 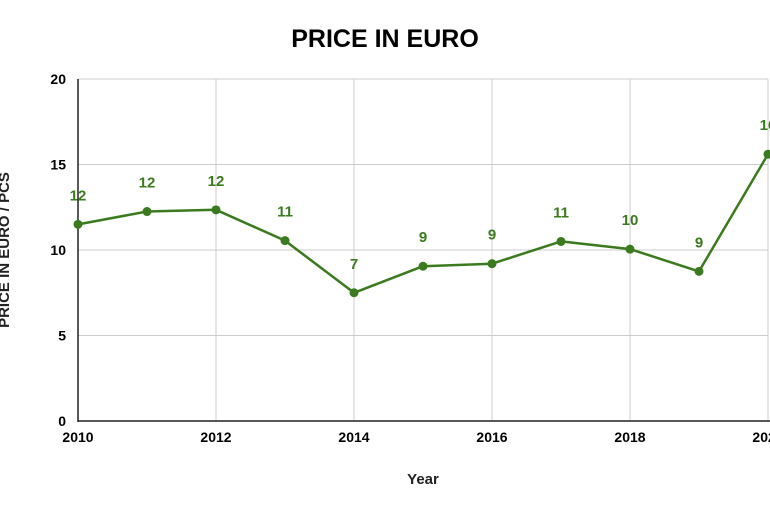 I want to click on y-tick-labels: 0 5 10 15 20, so click(x=58, y=250).